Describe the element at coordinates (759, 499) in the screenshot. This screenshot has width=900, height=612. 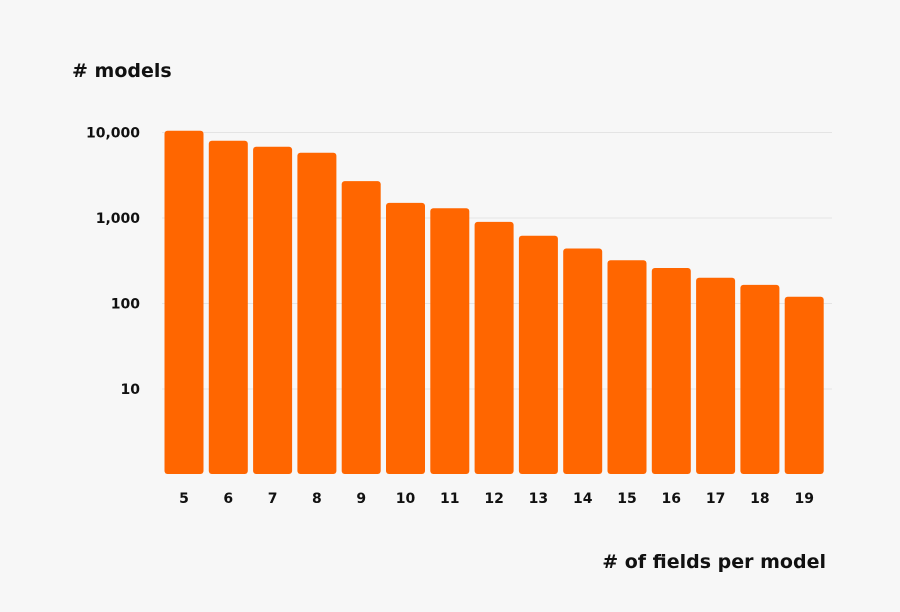
I see `x-tick-label-18: 18` at that location.